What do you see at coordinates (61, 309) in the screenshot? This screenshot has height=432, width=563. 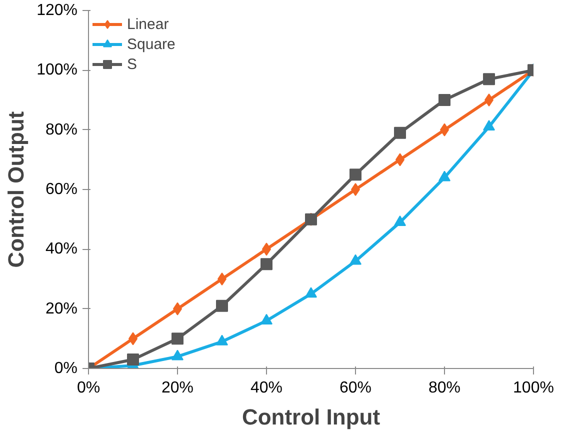 I see `y-tick-label: 20%` at bounding box center [61, 309].